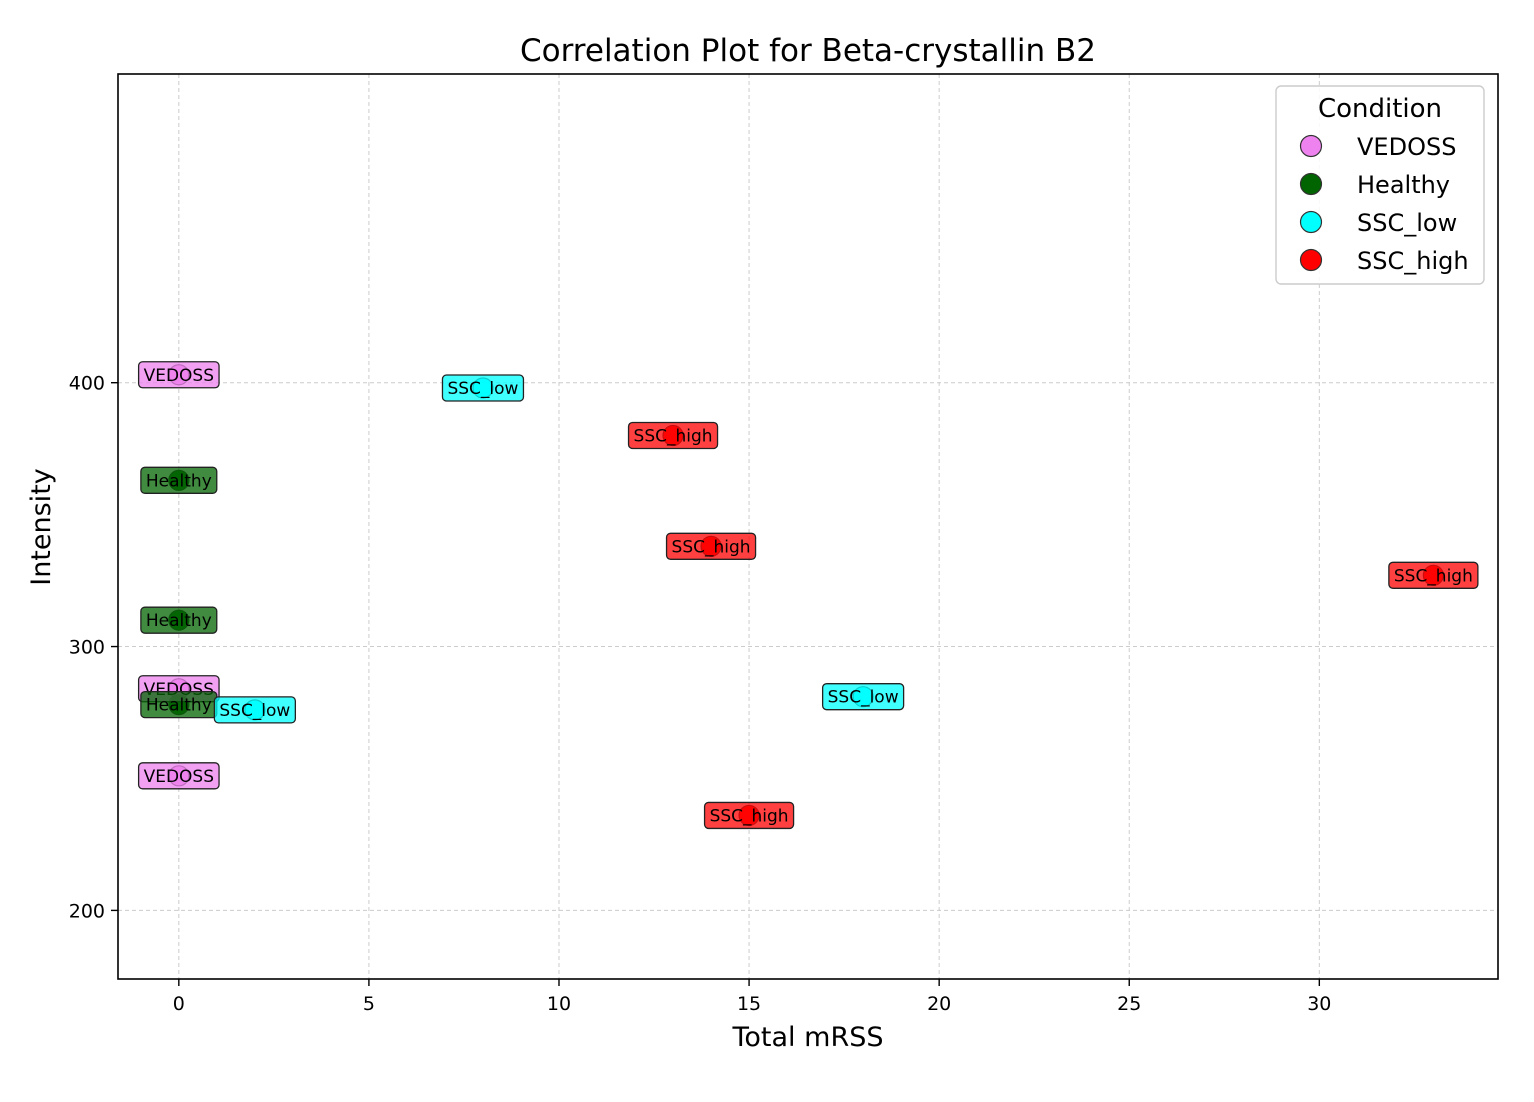 The width and height of the screenshot is (1534, 1102). Describe the element at coordinates (87, 384) in the screenshot. I see `y-tick-label: 400` at that location.